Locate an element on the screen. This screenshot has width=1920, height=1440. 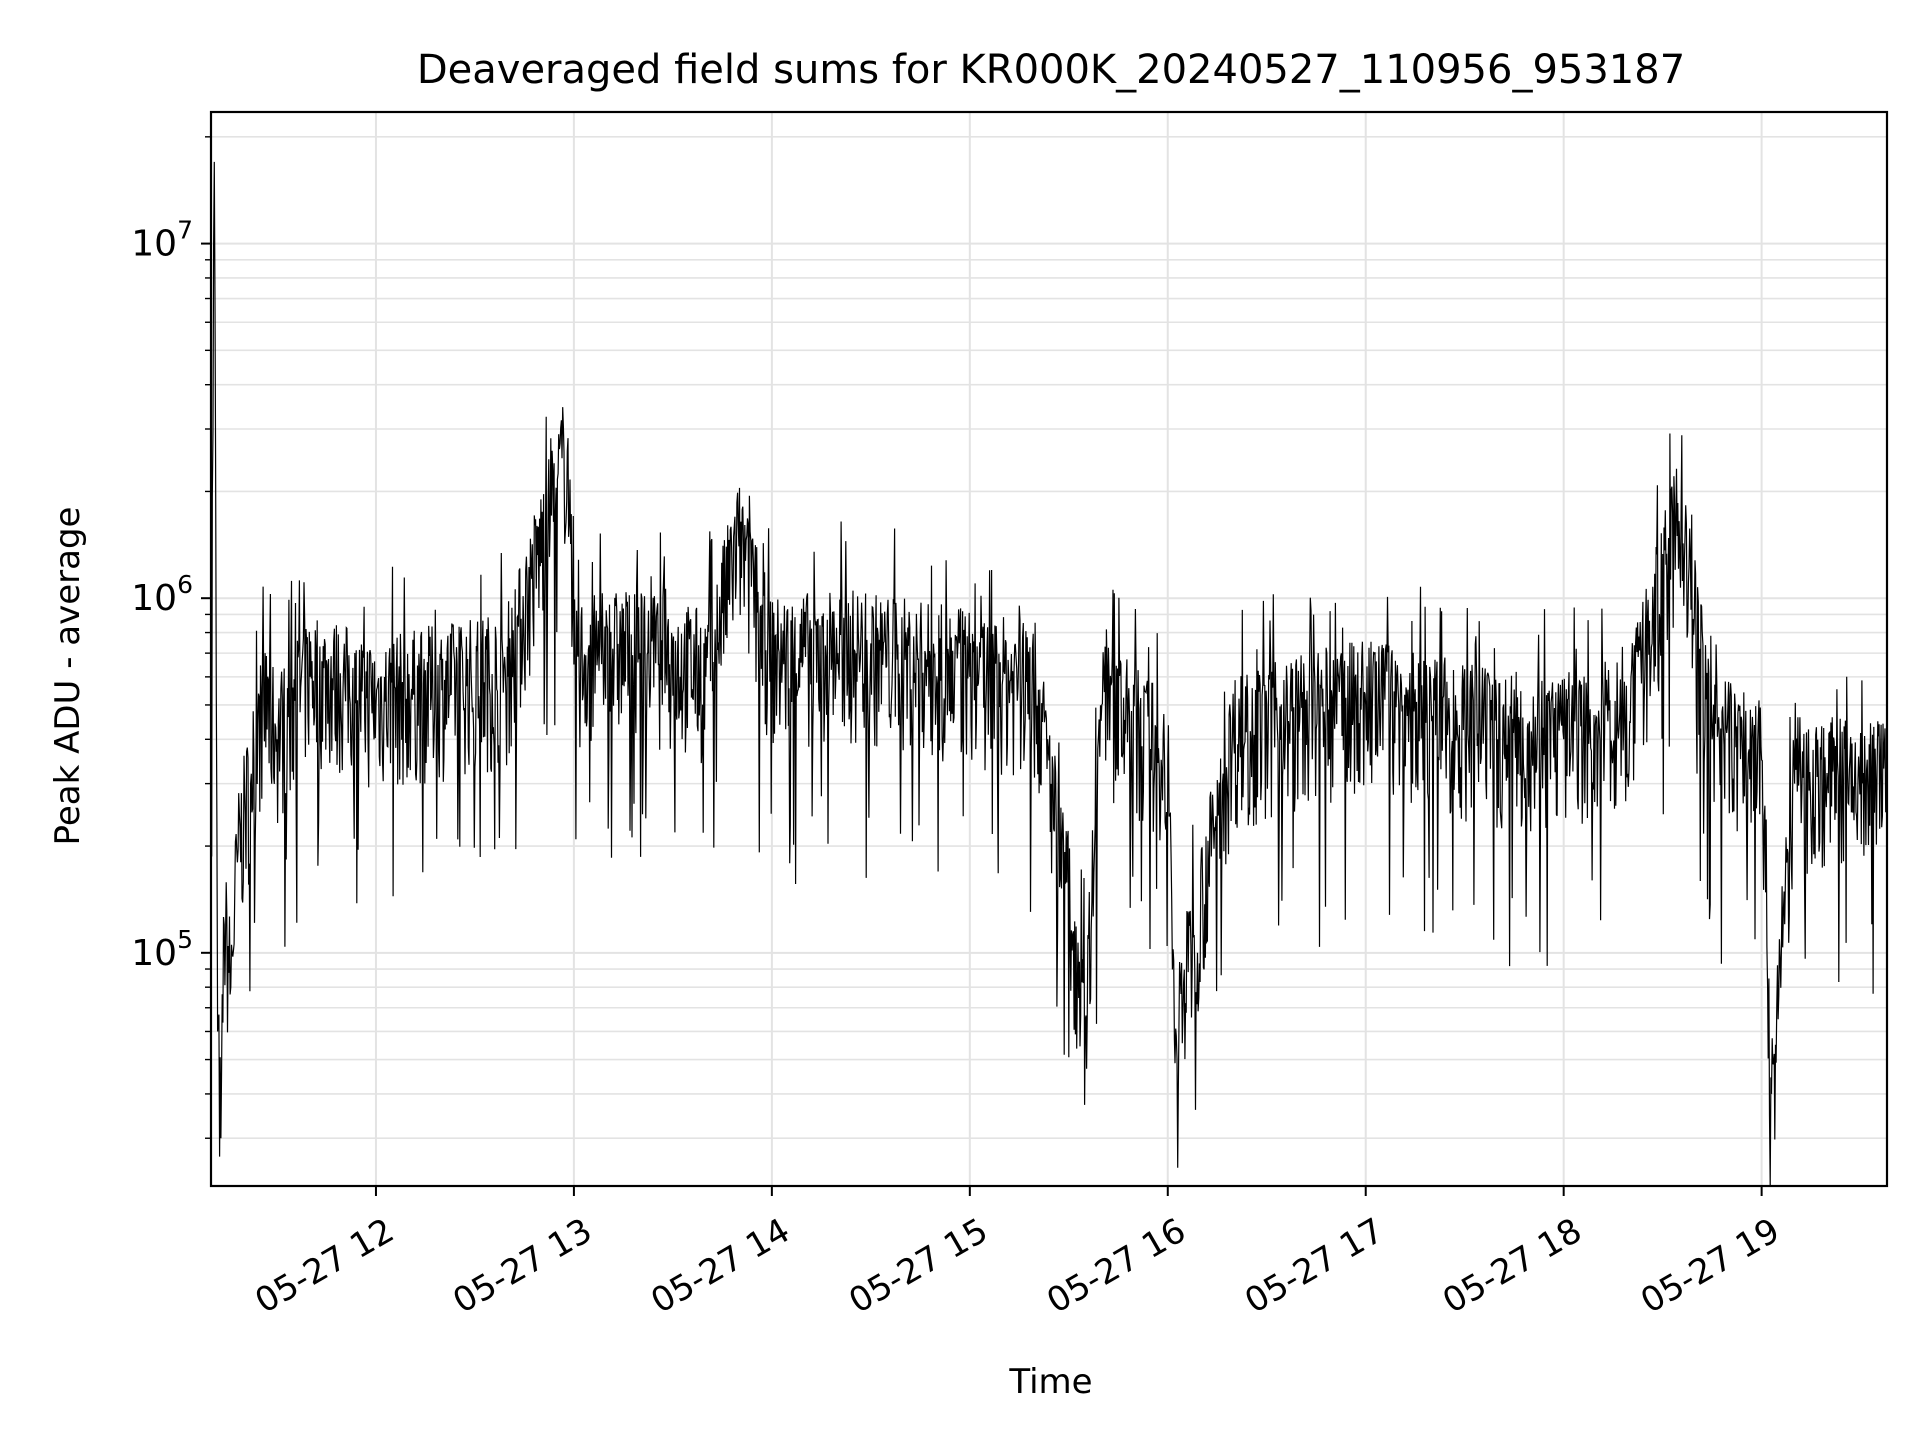
x-tick-label: 05-27 19 is located at coordinates (1710, 1266).